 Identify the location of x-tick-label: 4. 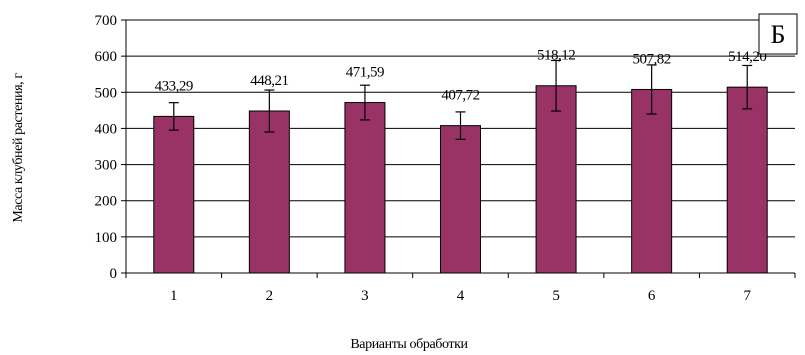
(461, 296).